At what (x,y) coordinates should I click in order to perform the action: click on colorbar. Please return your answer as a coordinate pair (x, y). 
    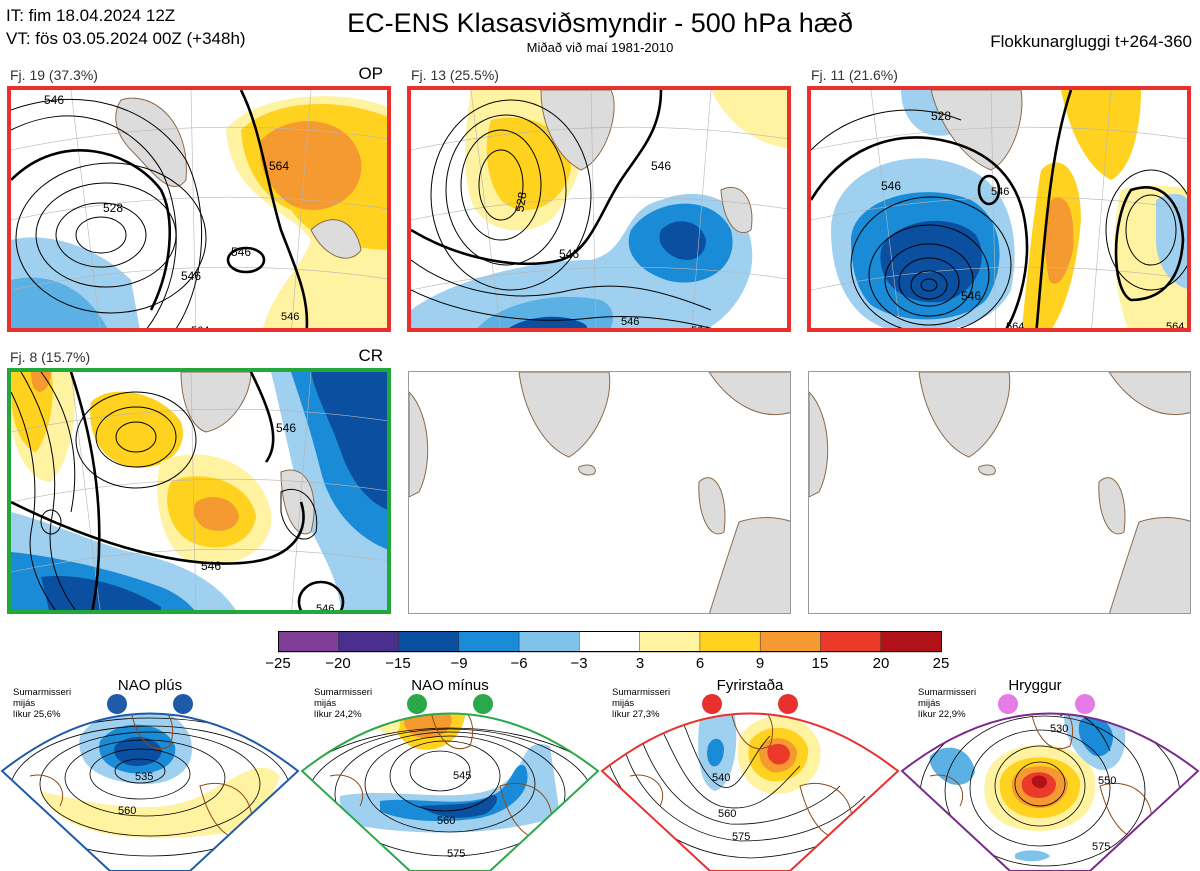
    Looking at the image, I should click on (610, 642).